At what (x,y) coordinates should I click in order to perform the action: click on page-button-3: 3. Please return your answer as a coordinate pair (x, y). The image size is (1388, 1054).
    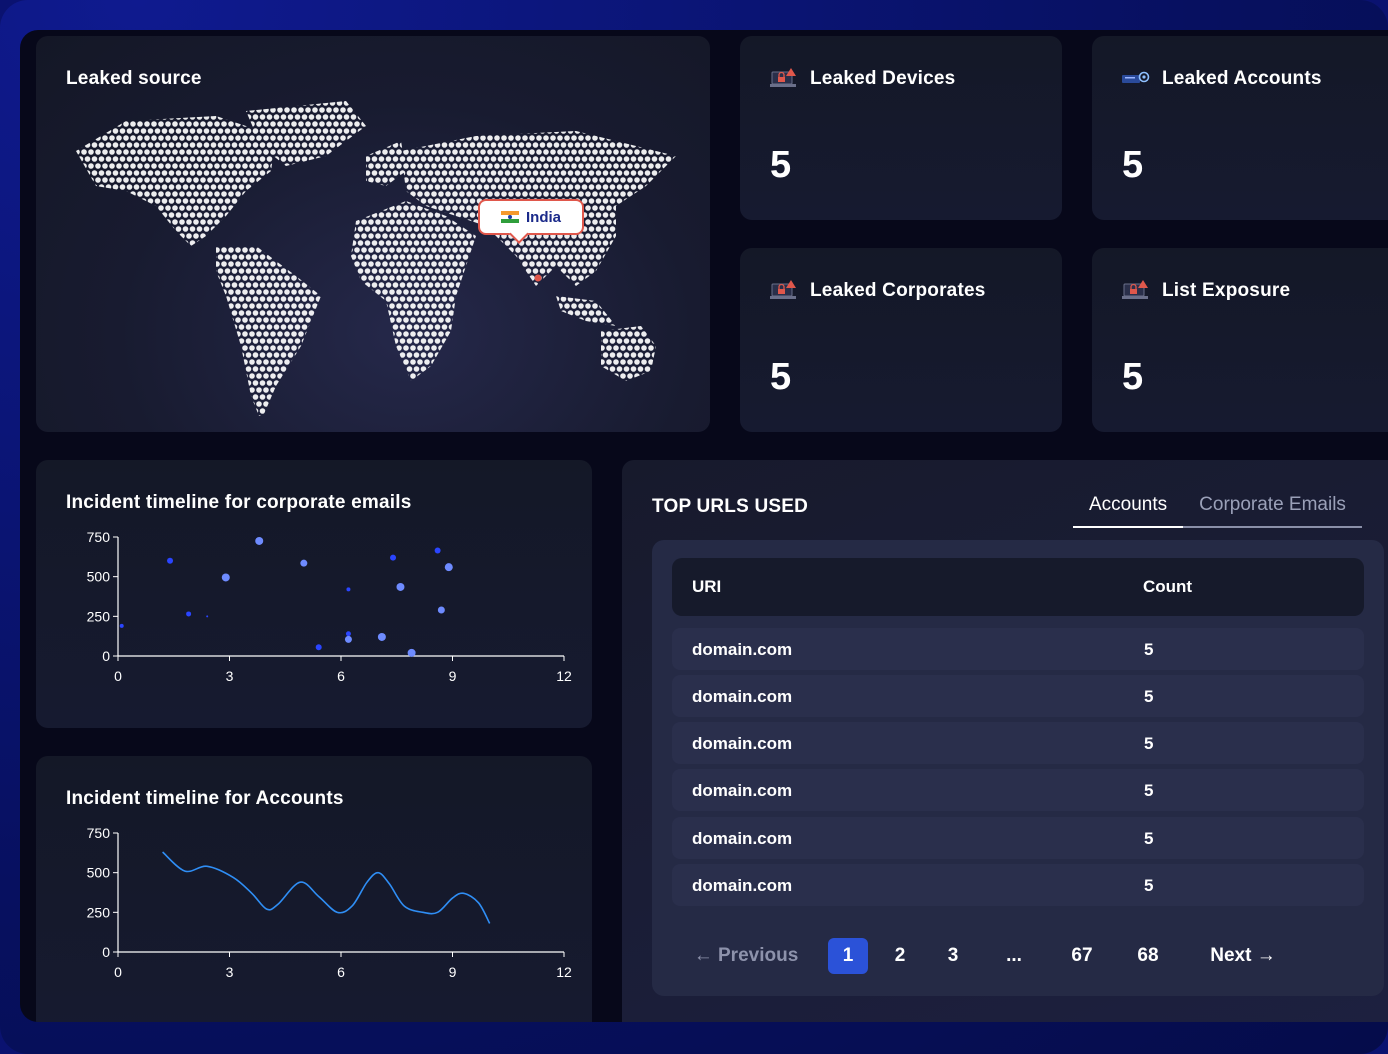
    Looking at the image, I should click on (953, 955).